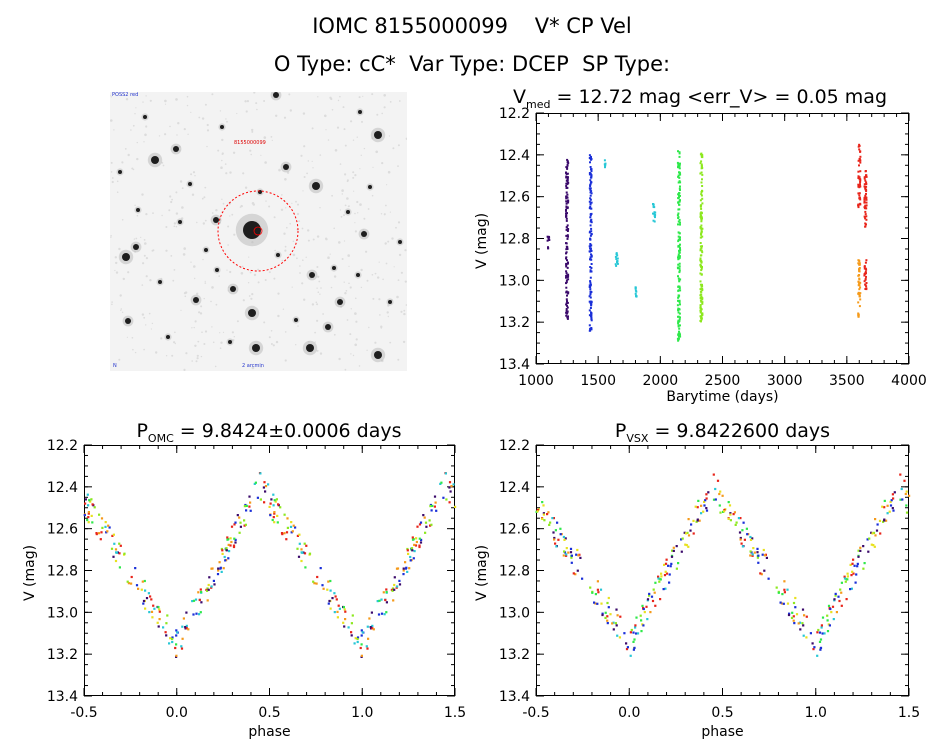 The width and height of the screenshot is (944, 747). I want to click on y-tick-label: 13.0, so click(514, 281).